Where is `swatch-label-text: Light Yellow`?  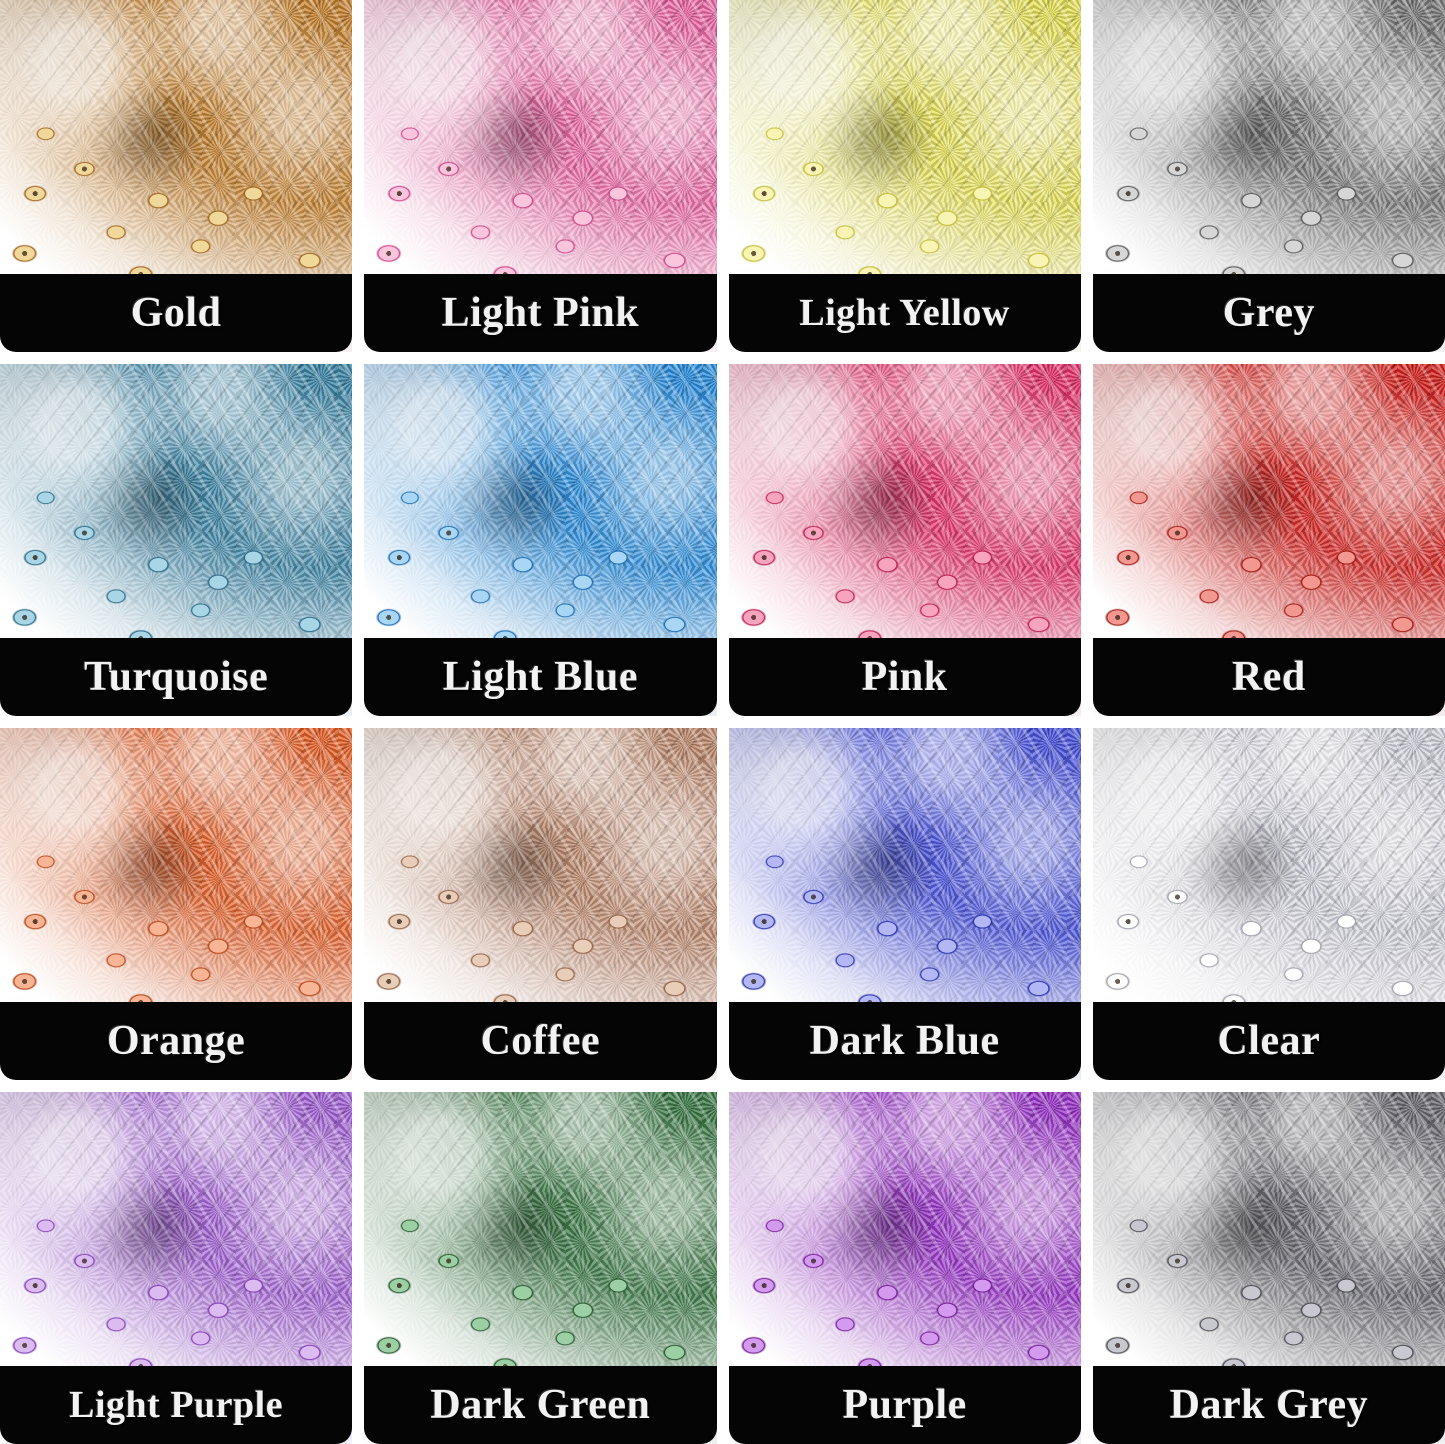
swatch-label-text: Light Yellow is located at coordinates (904, 313).